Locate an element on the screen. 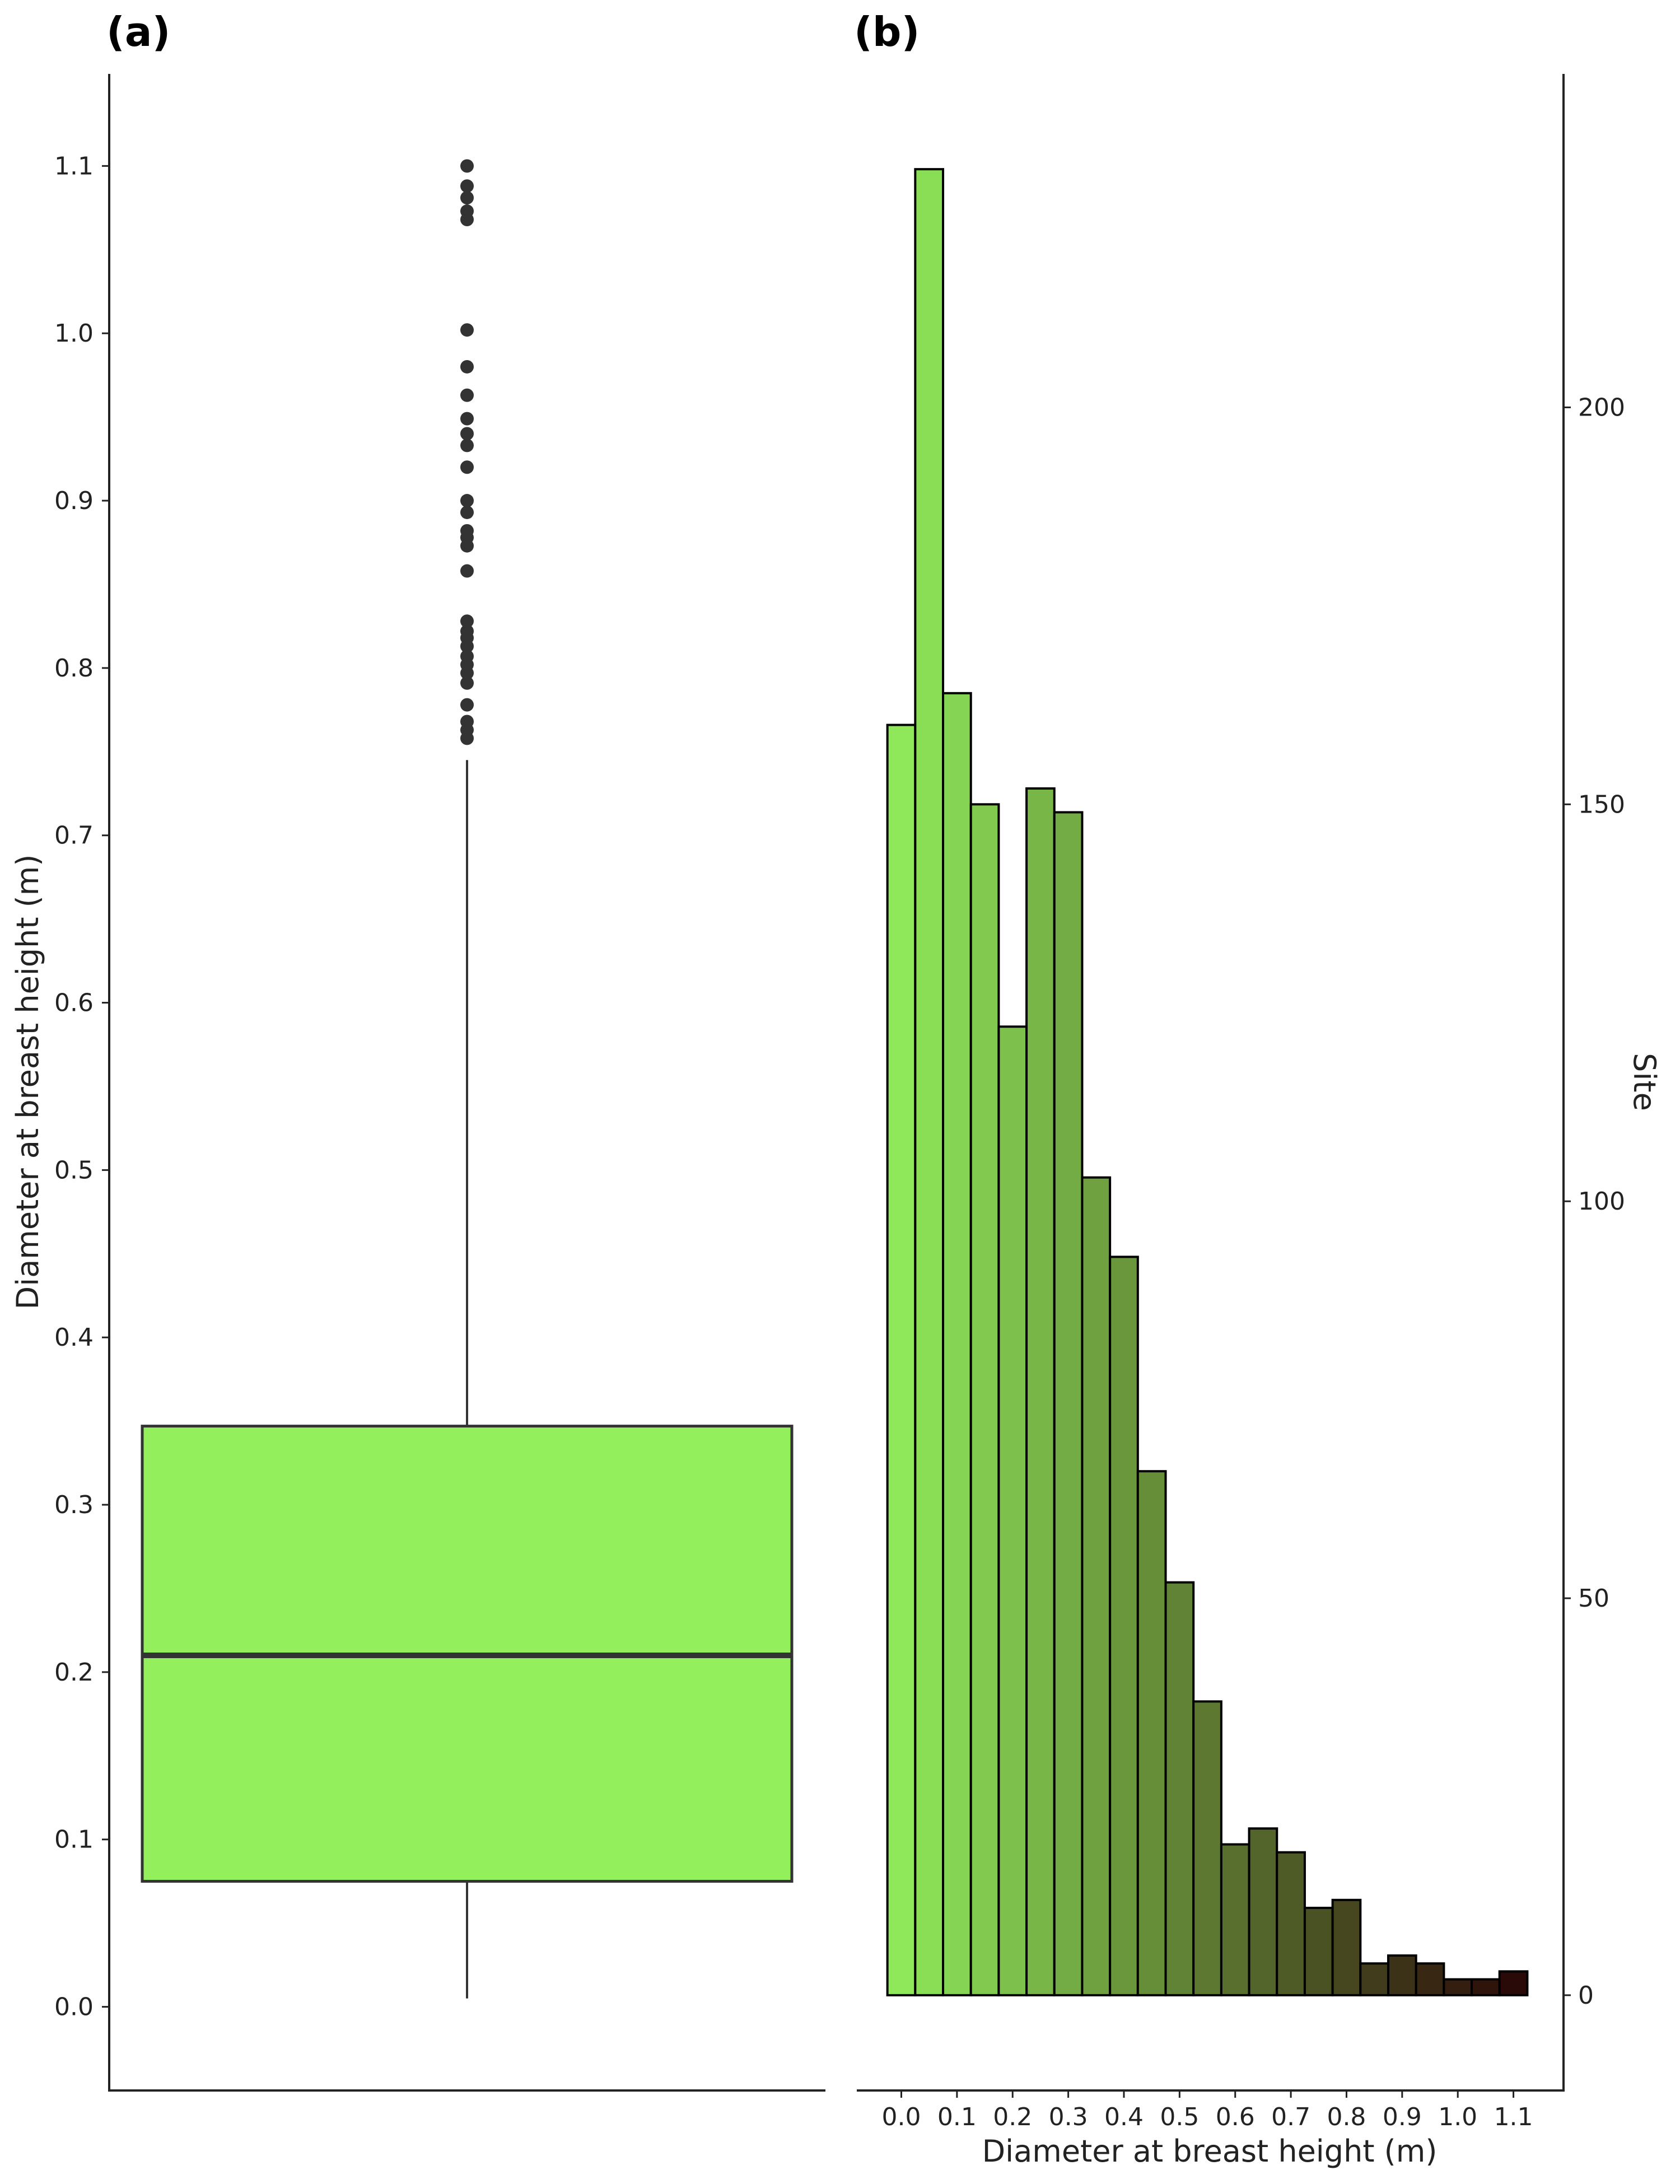  panel-a-label: (a) is located at coordinates (138, 32).